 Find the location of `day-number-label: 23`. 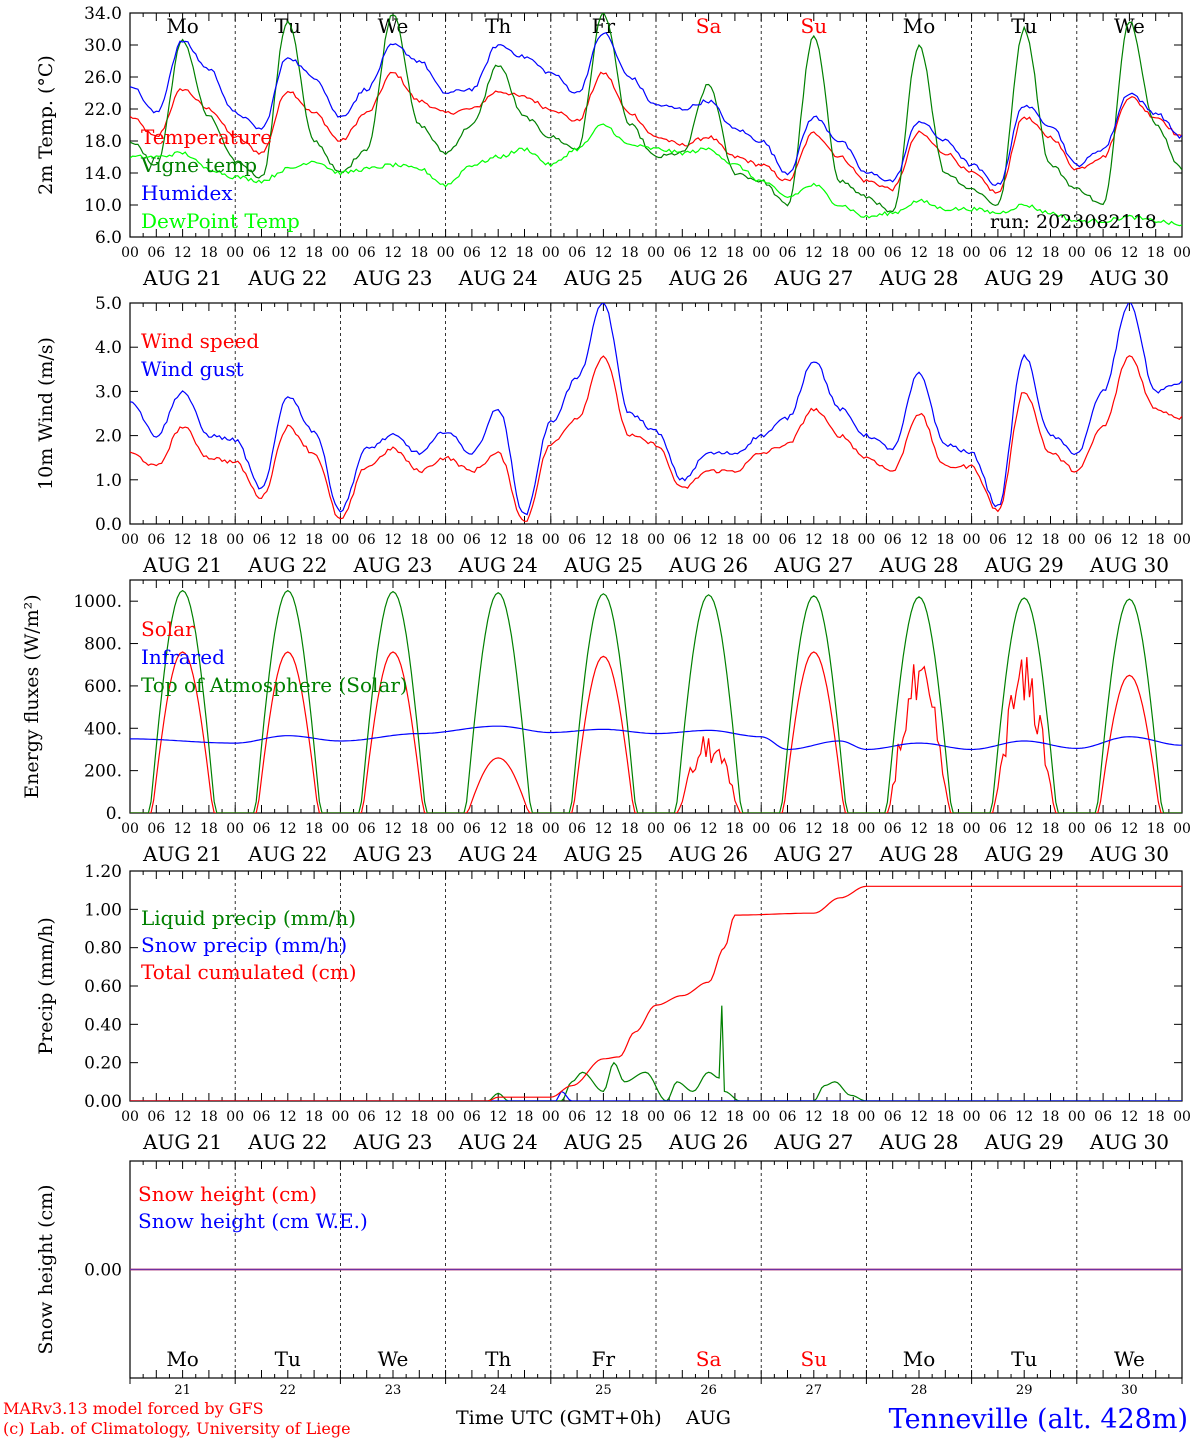

day-number-label: 23 is located at coordinates (393, 1390).